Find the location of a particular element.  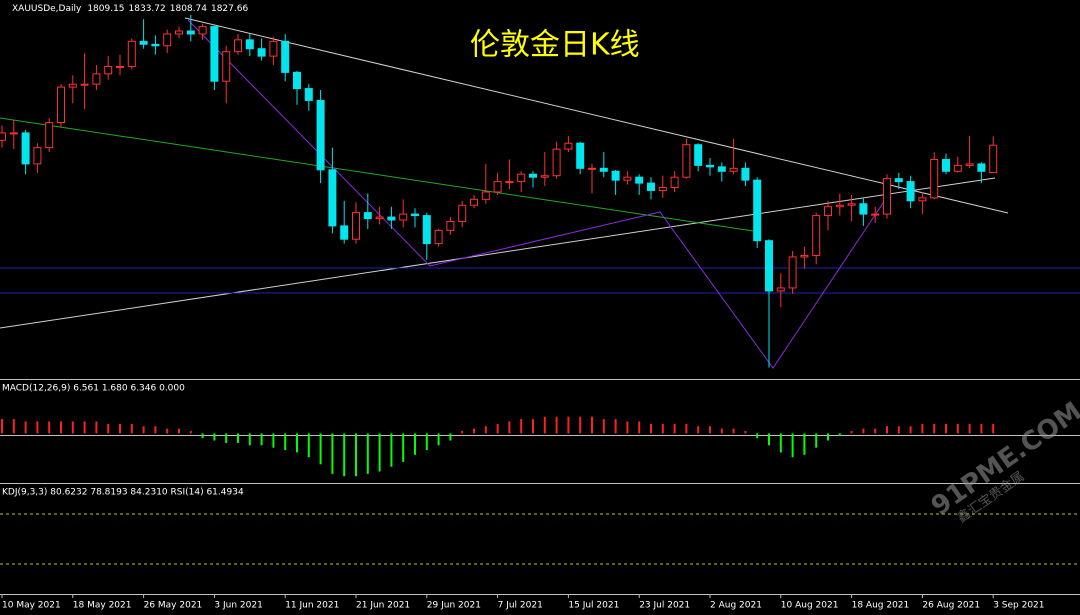

x-tick-label: 3 Sep 2021 is located at coordinates (1018, 606).